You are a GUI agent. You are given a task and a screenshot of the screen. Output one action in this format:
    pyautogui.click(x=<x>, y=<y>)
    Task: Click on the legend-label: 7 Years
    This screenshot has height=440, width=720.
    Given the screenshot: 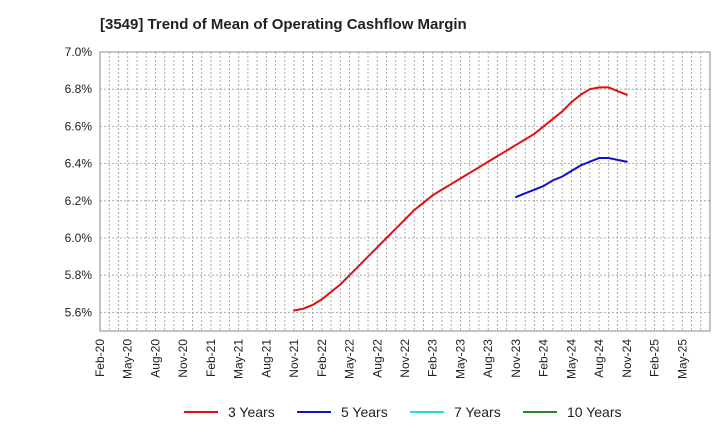 What is the action you would take?
    pyautogui.click(x=477, y=412)
    